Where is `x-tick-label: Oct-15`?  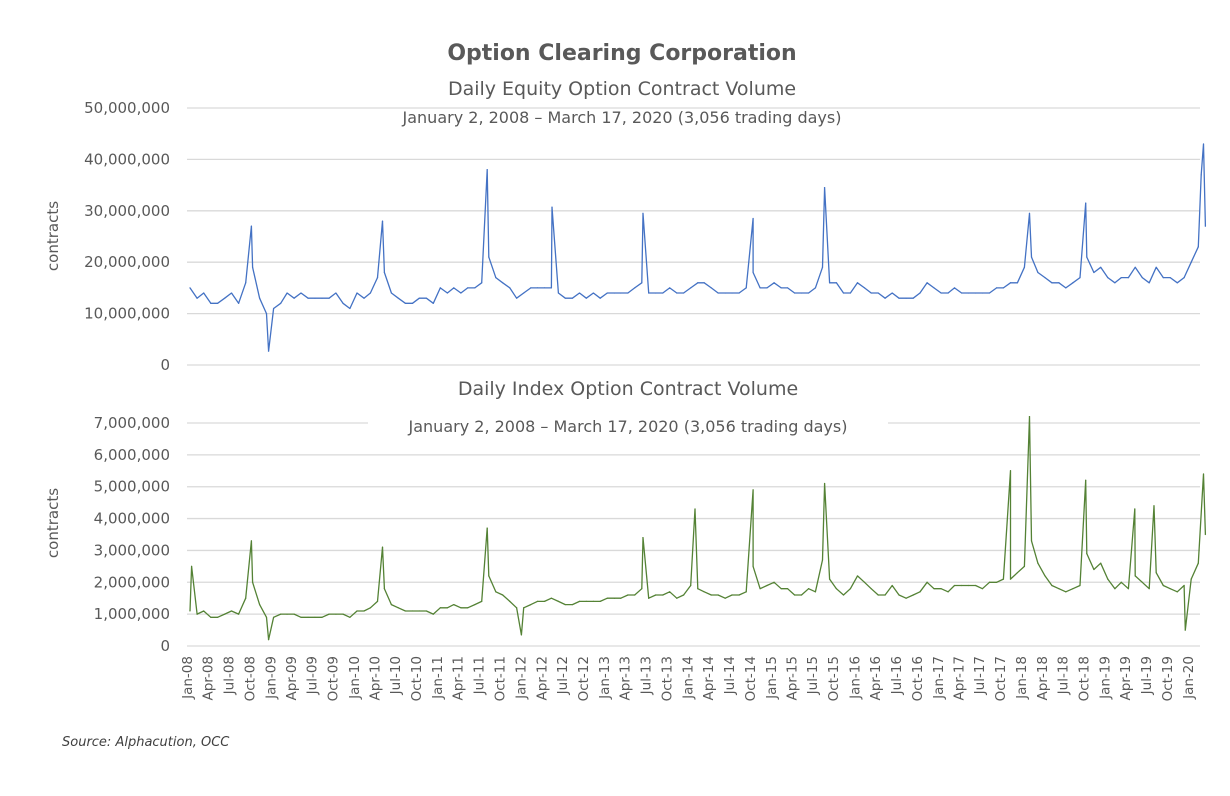
x-tick-label: Oct-15 is located at coordinates (834, 678).